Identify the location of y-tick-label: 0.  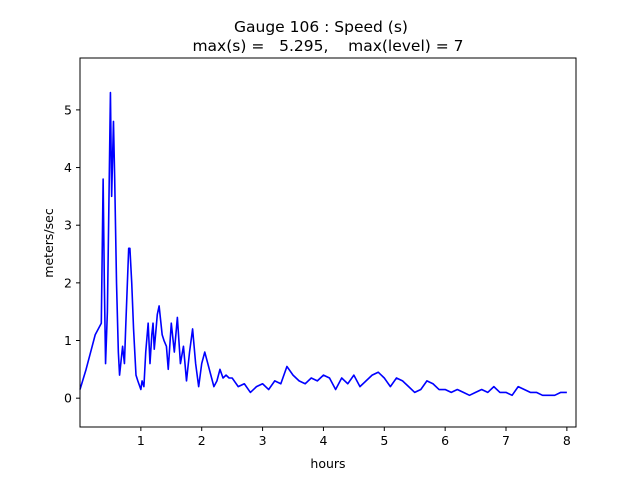
(68, 398).